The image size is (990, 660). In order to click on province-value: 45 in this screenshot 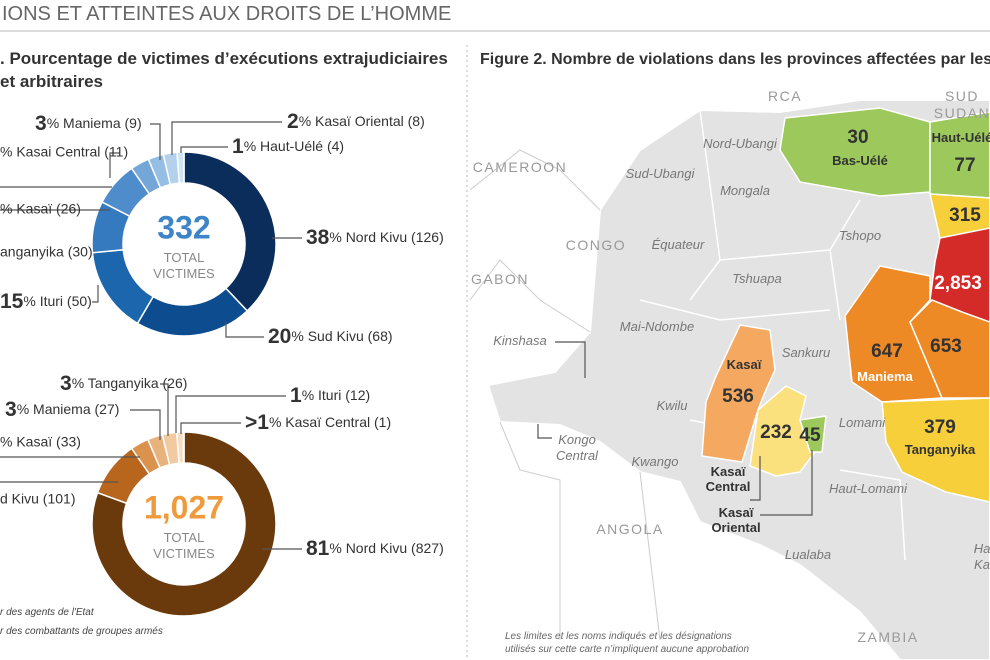, I will do `click(810, 435)`.